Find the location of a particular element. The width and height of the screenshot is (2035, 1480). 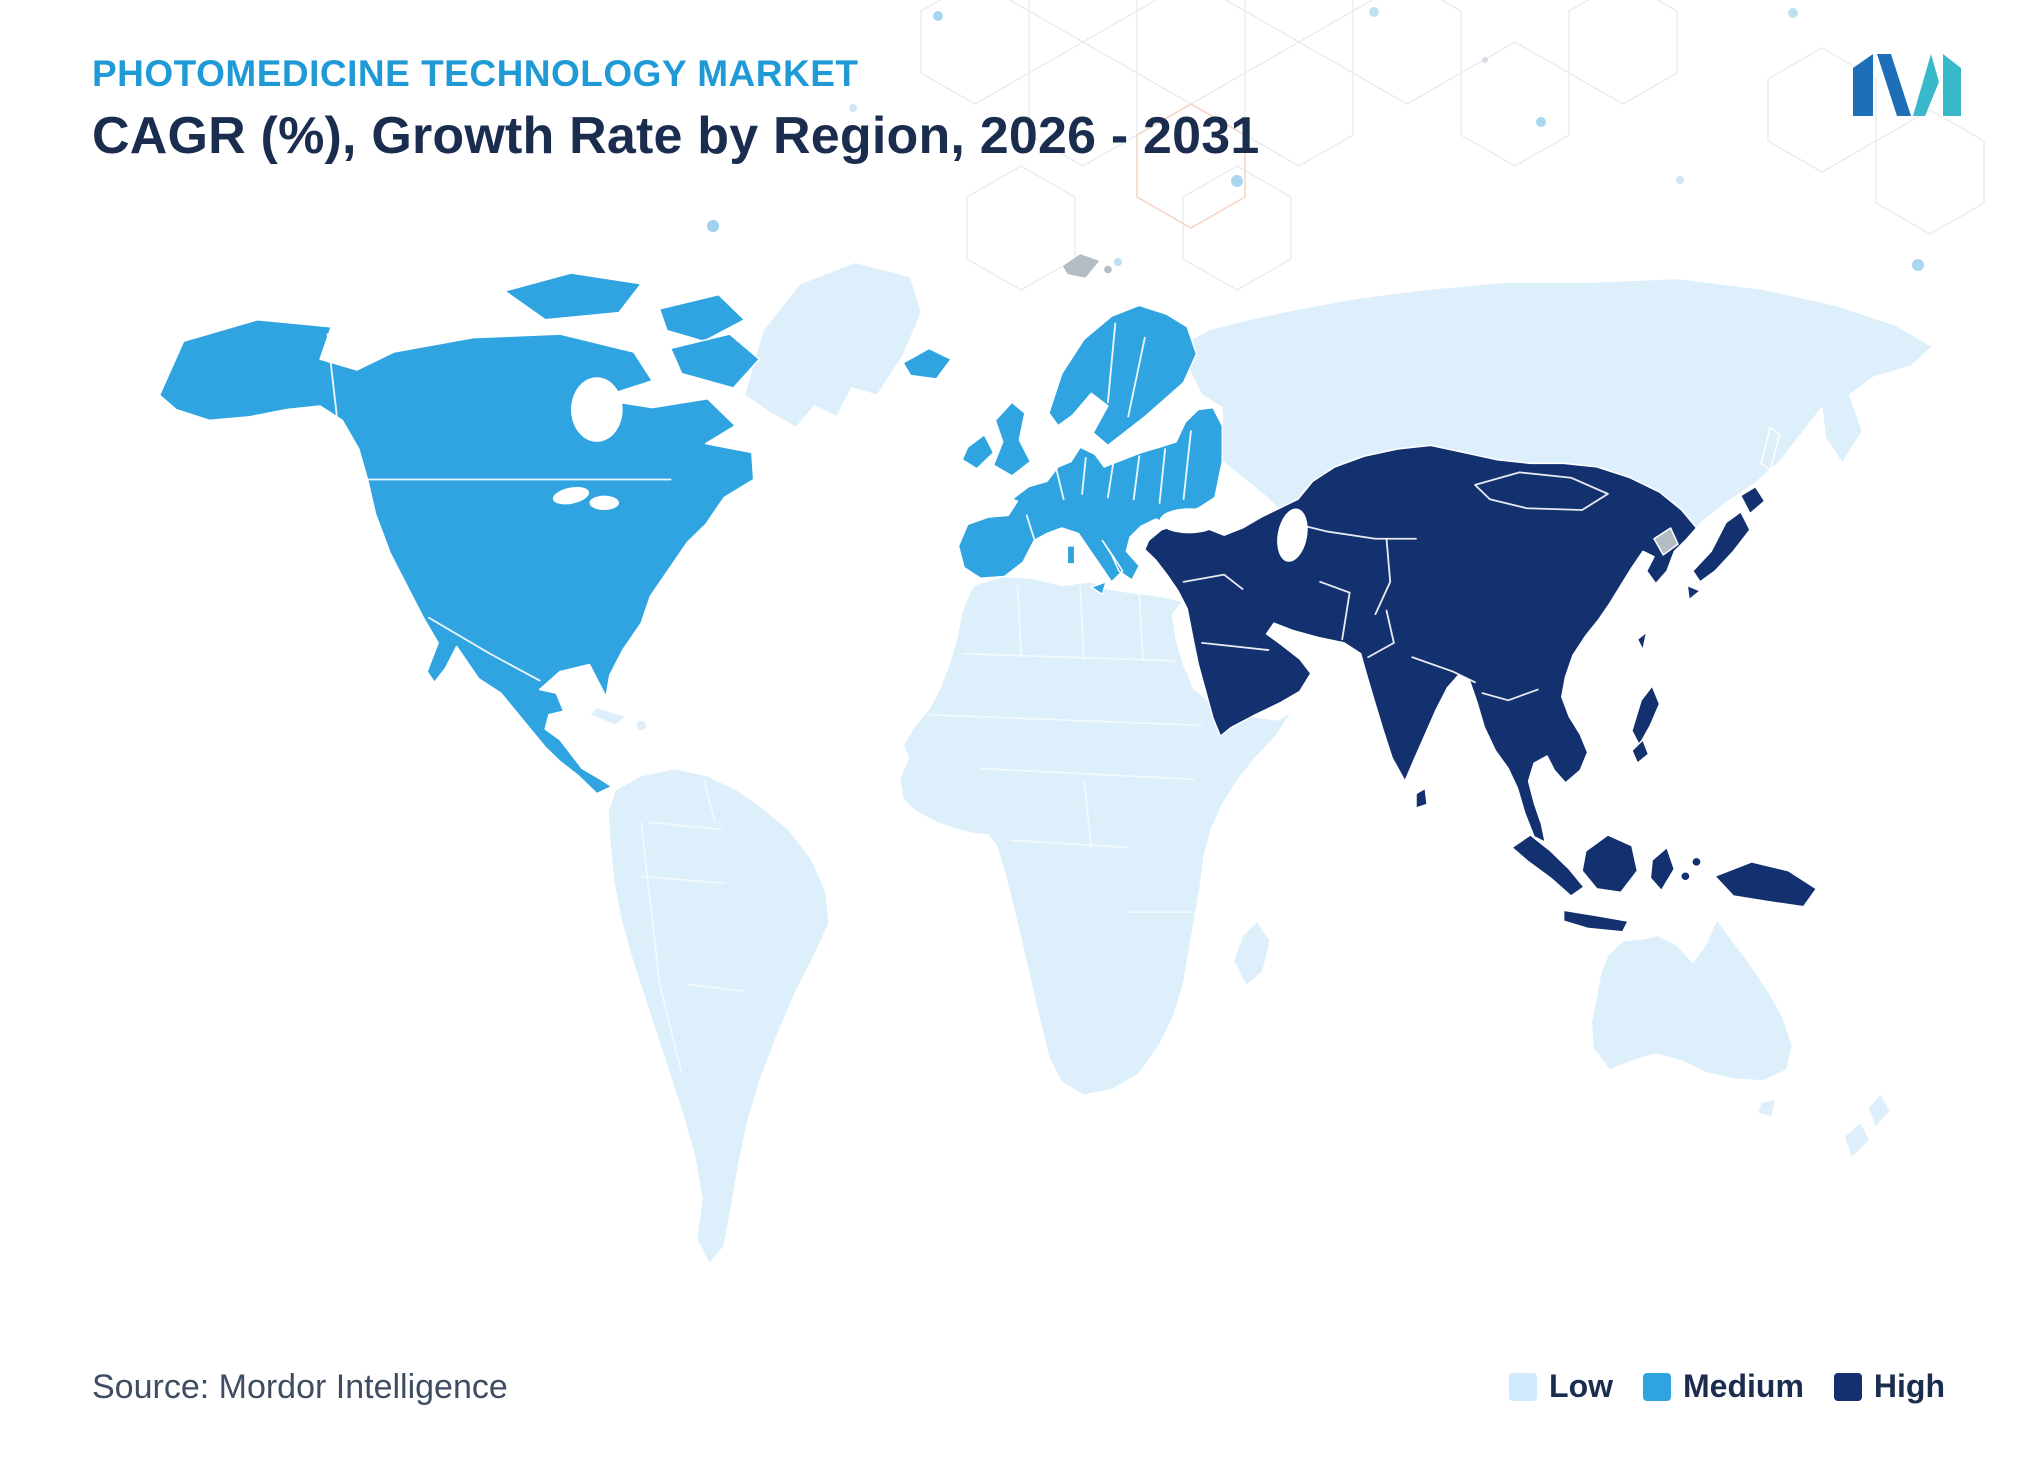

region-mainland-europe is located at coordinates (1090, 494).